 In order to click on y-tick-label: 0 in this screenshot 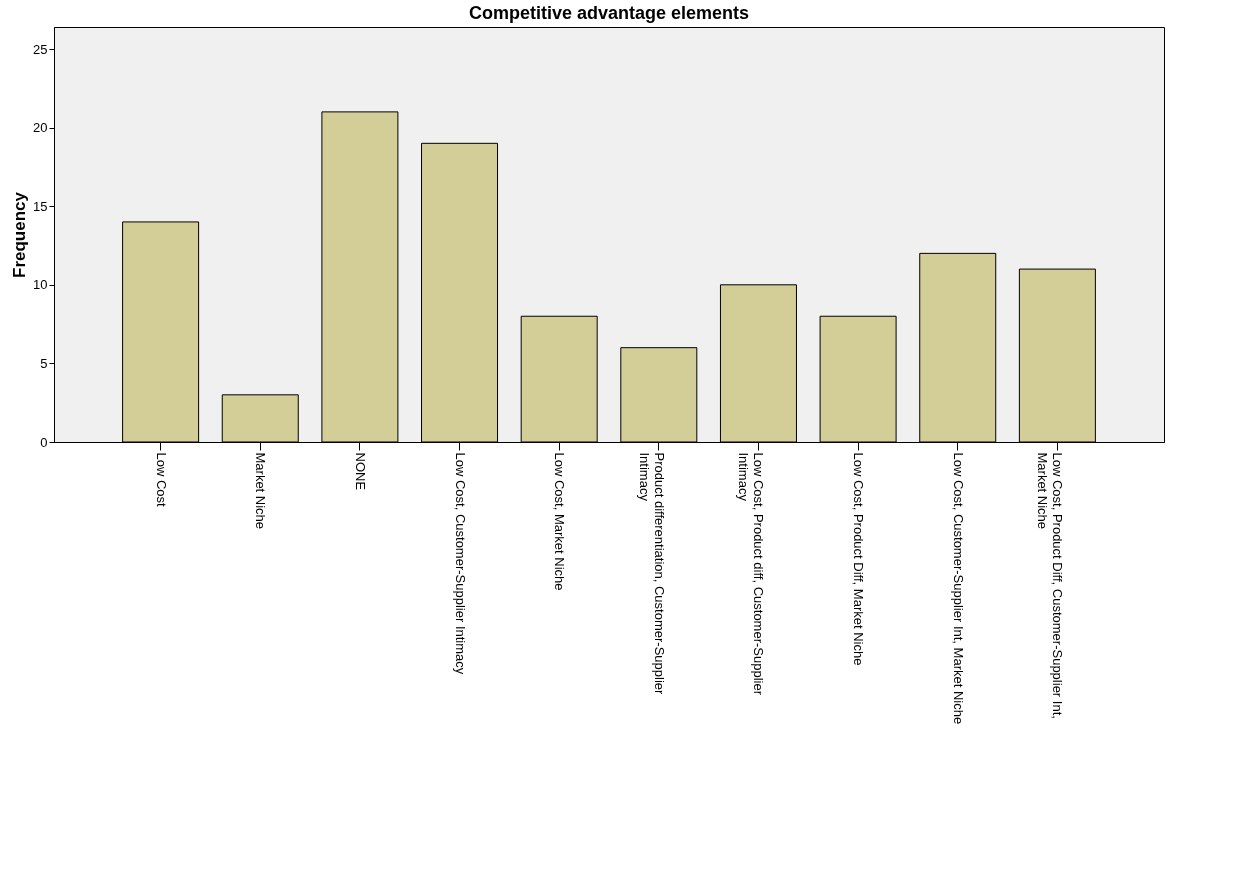, I will do `click(44, 442)`.